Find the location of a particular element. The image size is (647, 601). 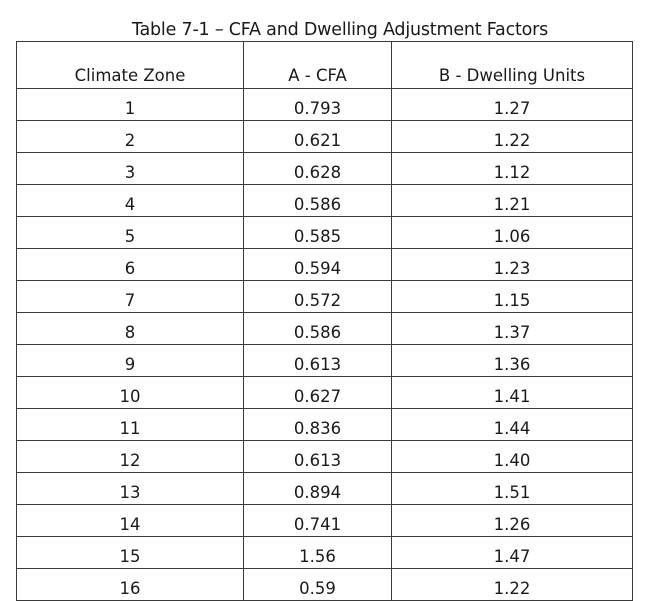

table-row: 2 0.621 1.22 is located at coordinates (324, 136).